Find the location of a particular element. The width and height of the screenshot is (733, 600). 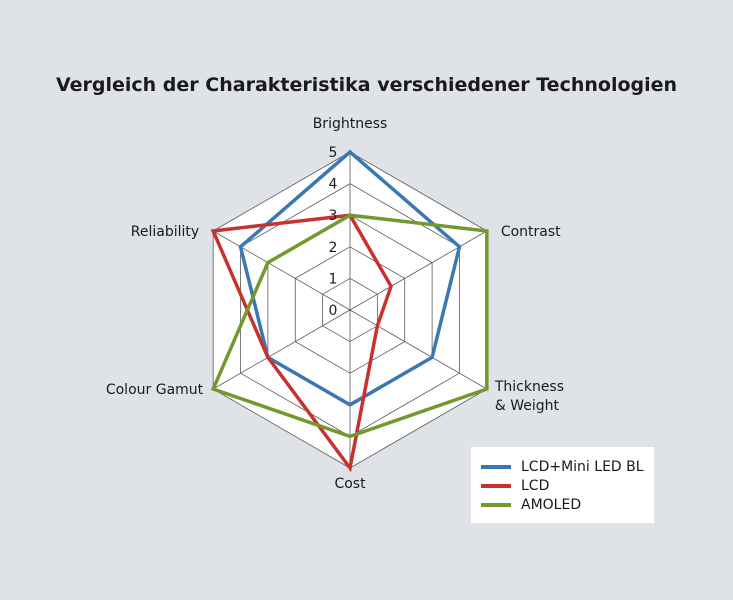

legend-item: LCD is located at coordinates (567, 485).